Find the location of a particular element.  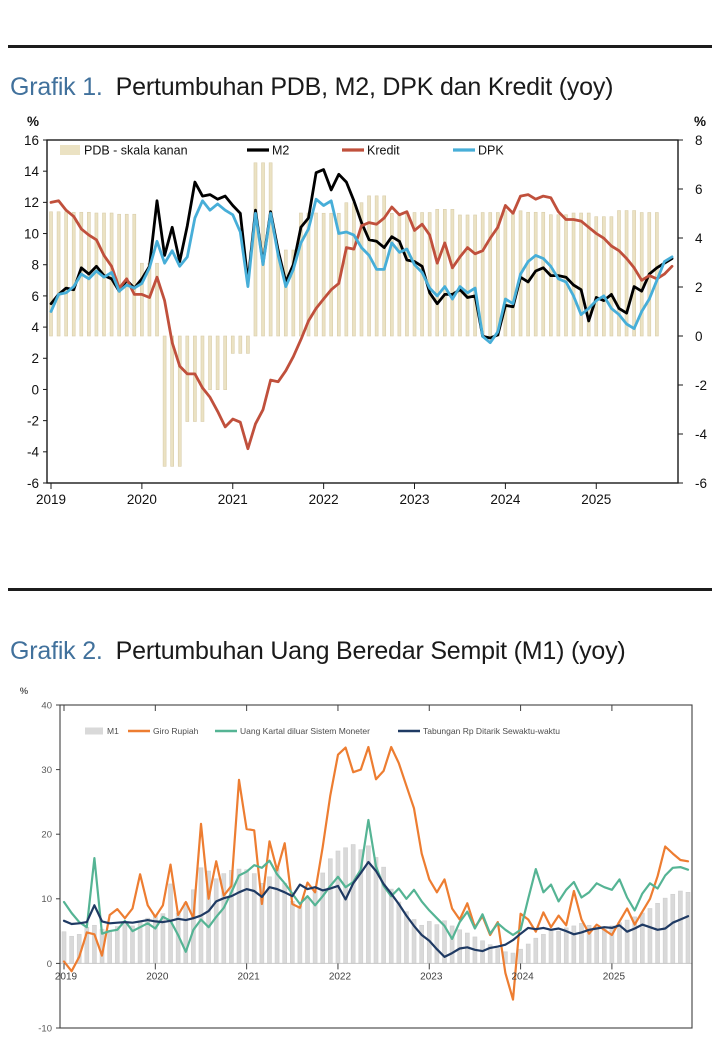

series-line-m2 is located at coordinates (361, 254).